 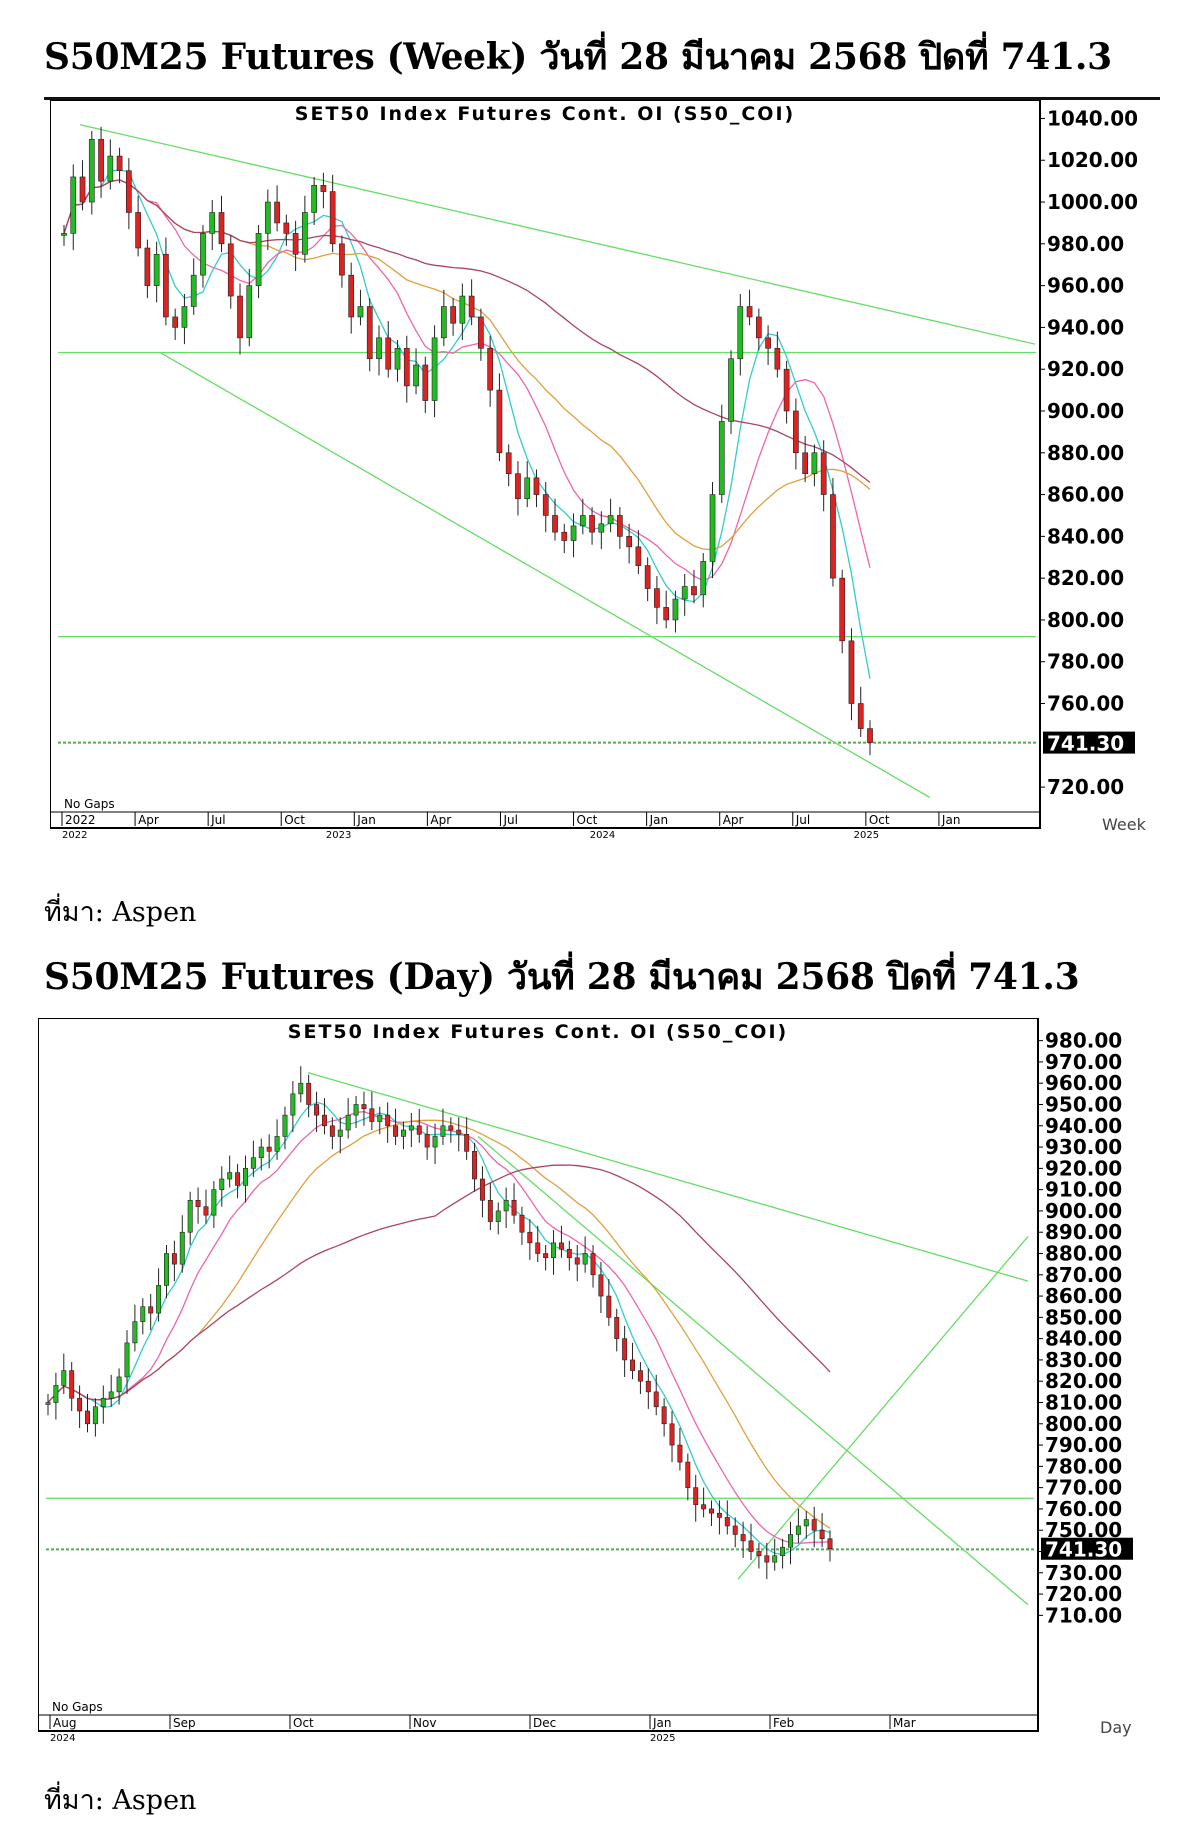 I want to click on last-value-label: 741.30, so click(x=1085, y=744).